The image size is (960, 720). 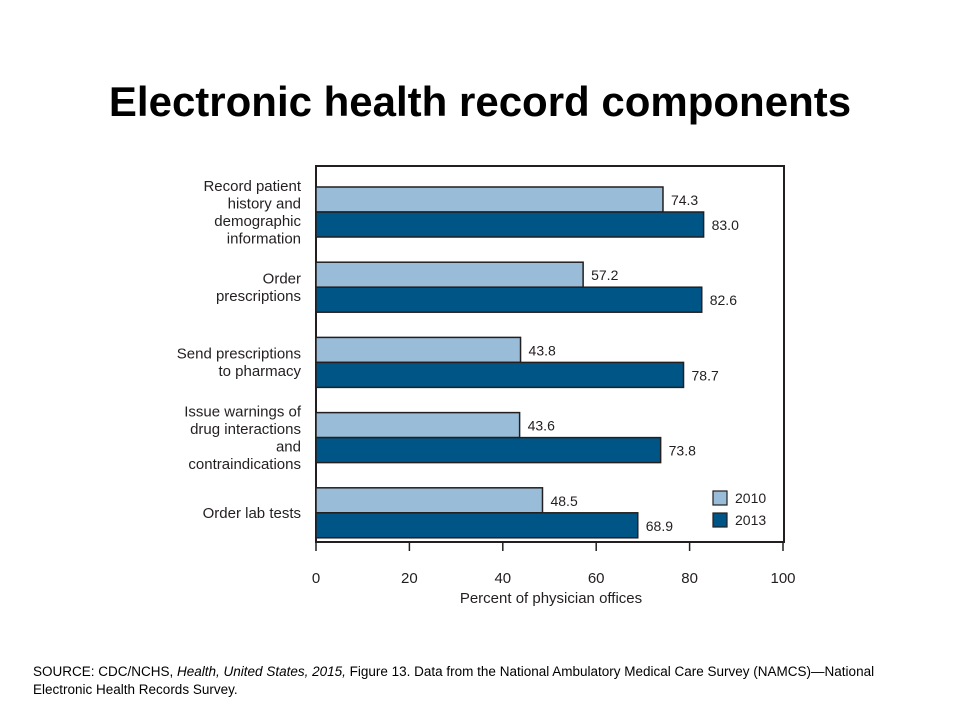 I want to click on category-label: Order lab tests, so click(x=252, y=513).